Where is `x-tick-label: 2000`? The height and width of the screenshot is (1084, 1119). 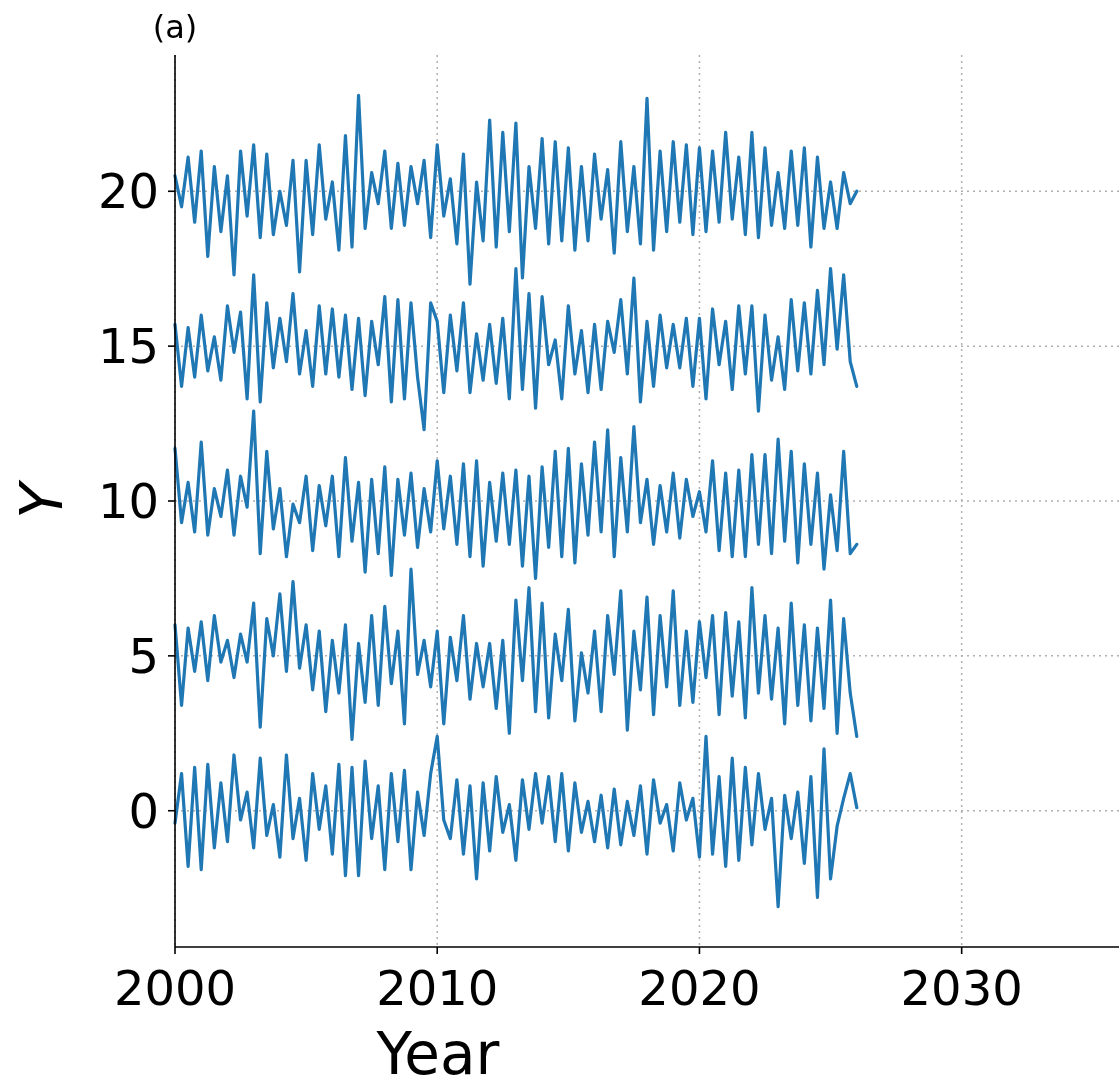 x-tick-label: 2000 is located at coordinates (175, 988).